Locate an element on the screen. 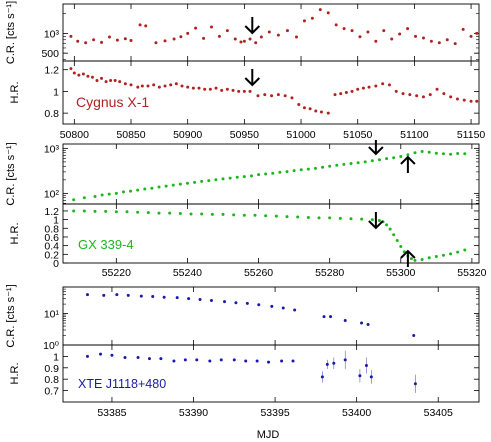 Image resolution: width=491 pixels, height=442 pixels. hr-subplot: 0.70.80.91 H.R. is located at coordinates (244, 373).